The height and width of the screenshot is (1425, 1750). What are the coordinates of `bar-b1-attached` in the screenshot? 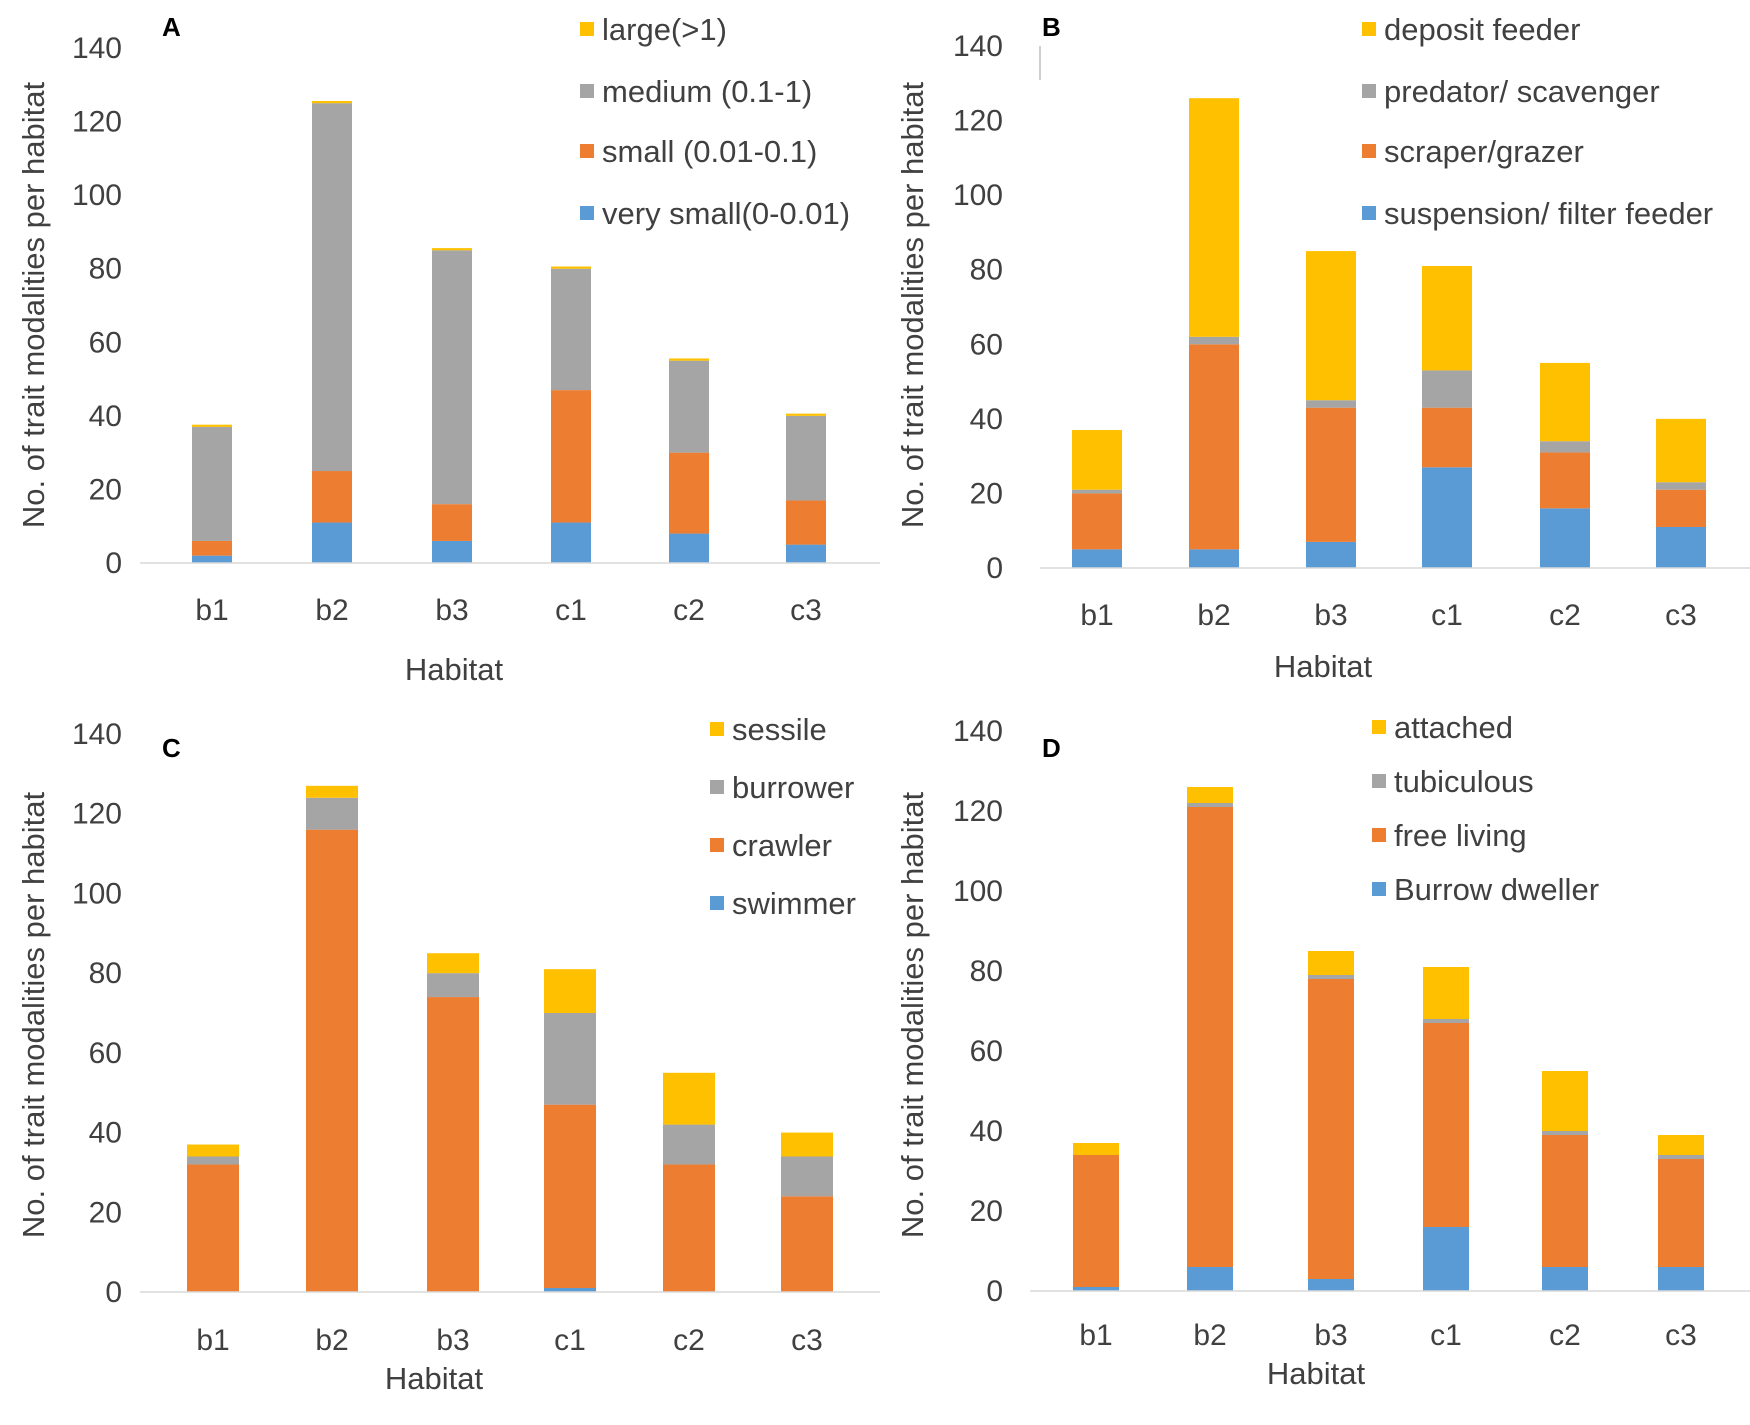 It's located at (1096, 1149).